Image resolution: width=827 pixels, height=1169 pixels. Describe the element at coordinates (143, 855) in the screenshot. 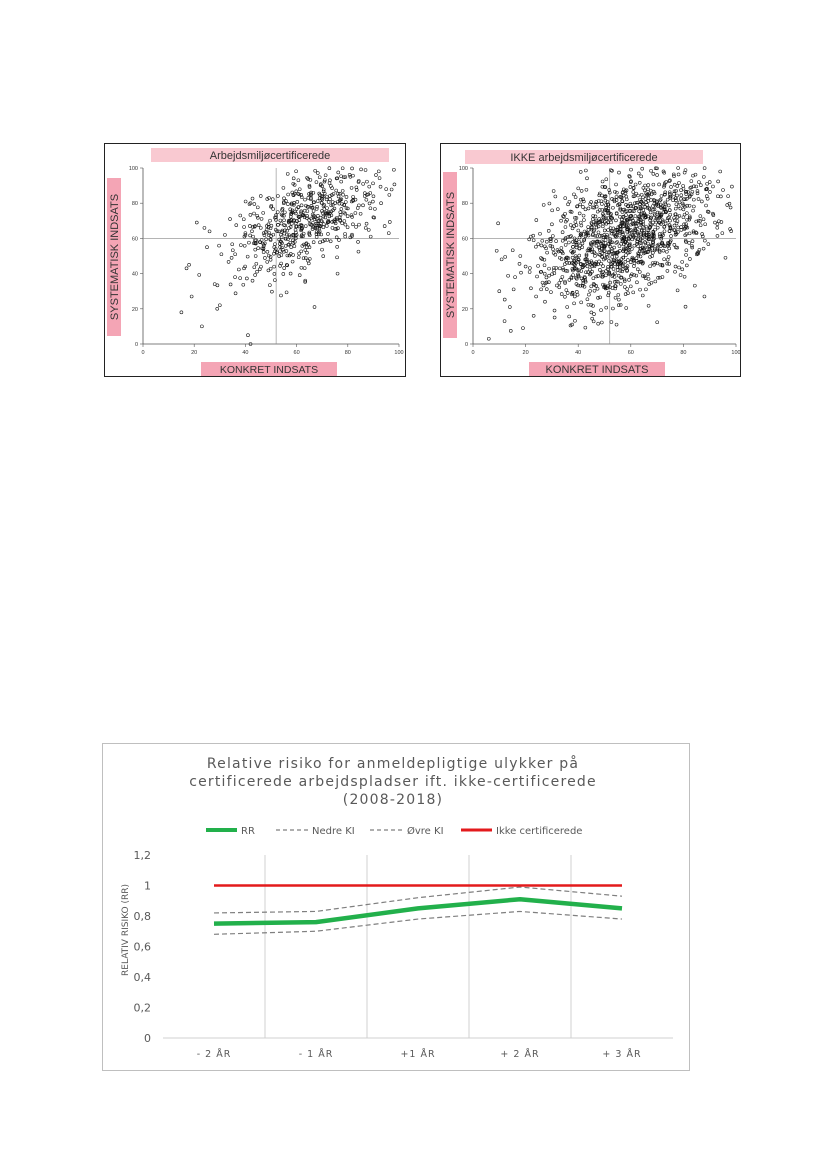

I see `y-tick-label: 1,2` at that location.